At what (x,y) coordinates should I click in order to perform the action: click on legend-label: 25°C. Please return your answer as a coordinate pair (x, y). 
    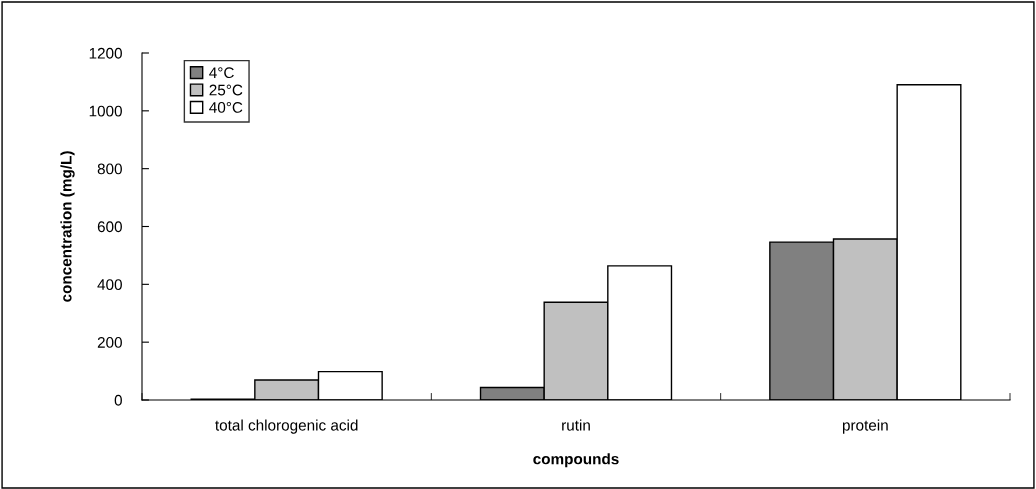
    Looking at the image, I should click on (226, 90).